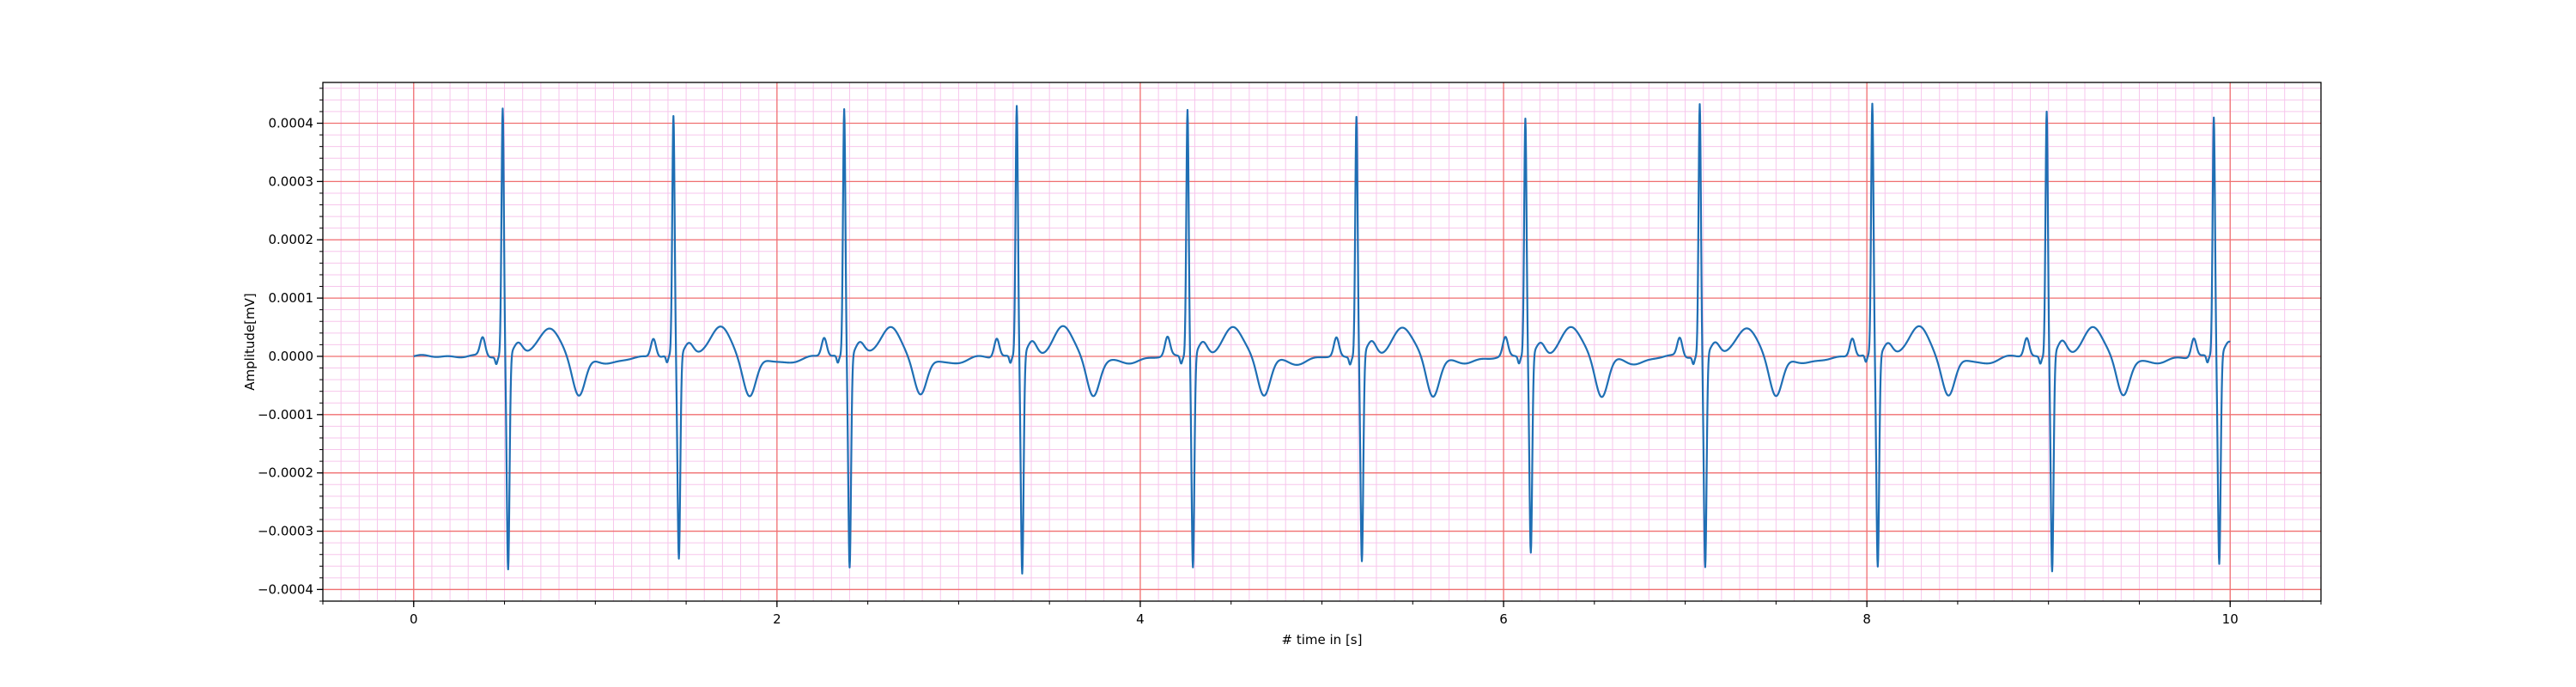 This screenshot has width=2576, height=687. What do you see at coordinates (1866, 619) in the screenshot?
I see `x-tick-label: 8` at bounding box center [1866, 619].